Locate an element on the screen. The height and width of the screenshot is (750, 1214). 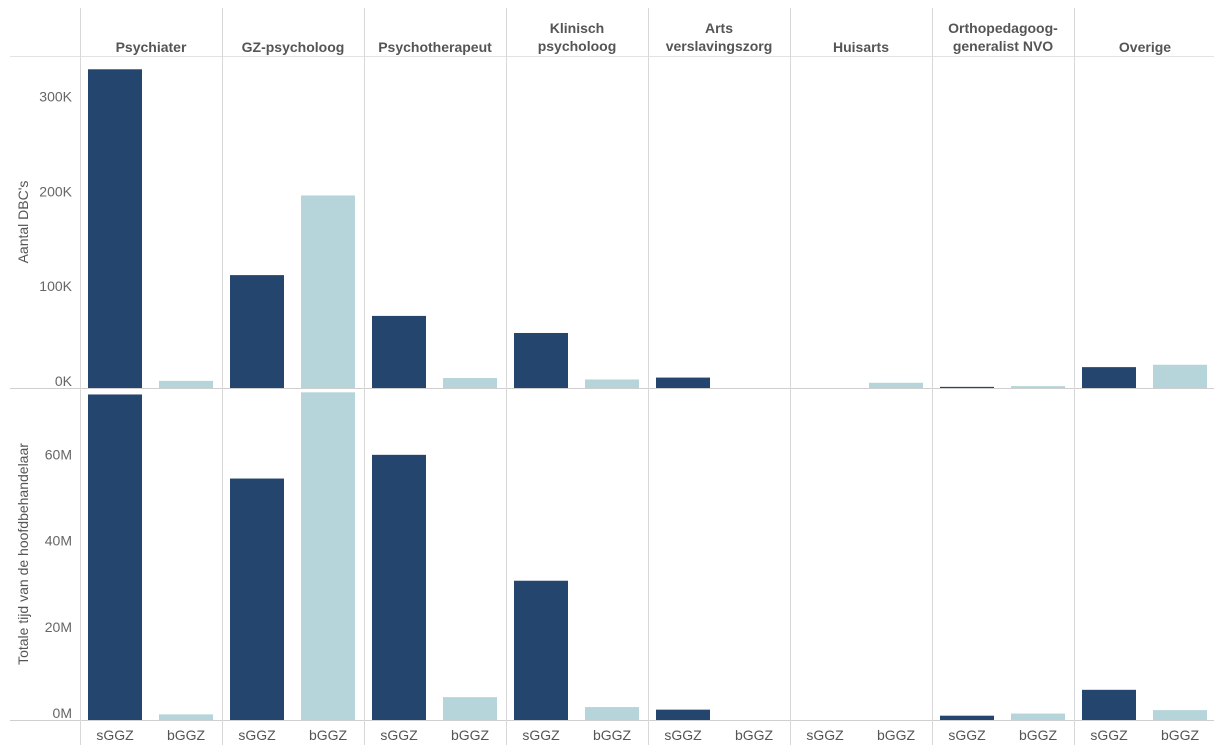
y-axis-title: Totale tijd van de hoofdbehandelaar is located at coordinates (23, 554).